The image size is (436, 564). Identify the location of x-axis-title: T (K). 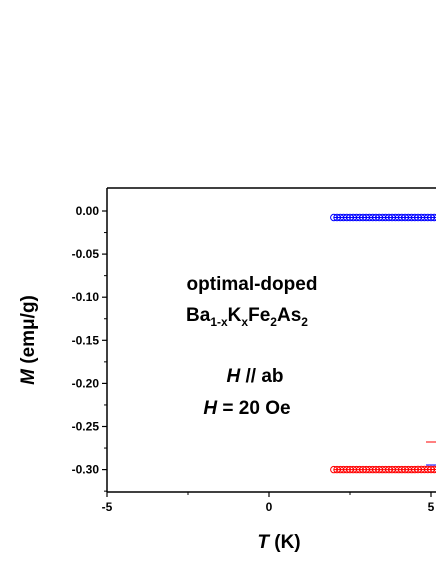
(278, 542).